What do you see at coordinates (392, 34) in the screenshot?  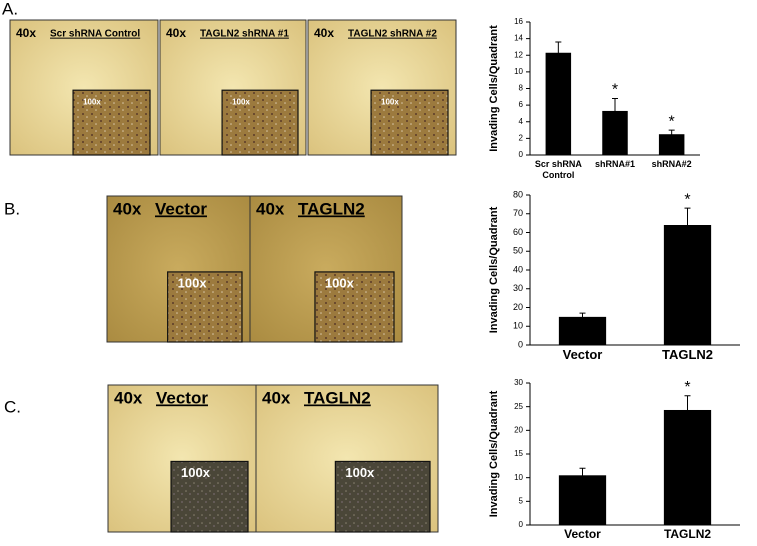 I see `image-label: TAGLN2 shRNA #2` at bounding box center [392, 34].